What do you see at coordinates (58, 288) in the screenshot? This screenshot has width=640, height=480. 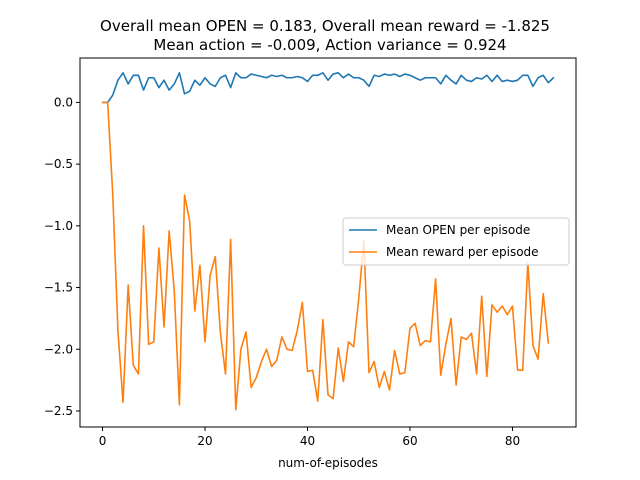 I see `y-tick-label: −1.5` at bounding box center [58, 288].